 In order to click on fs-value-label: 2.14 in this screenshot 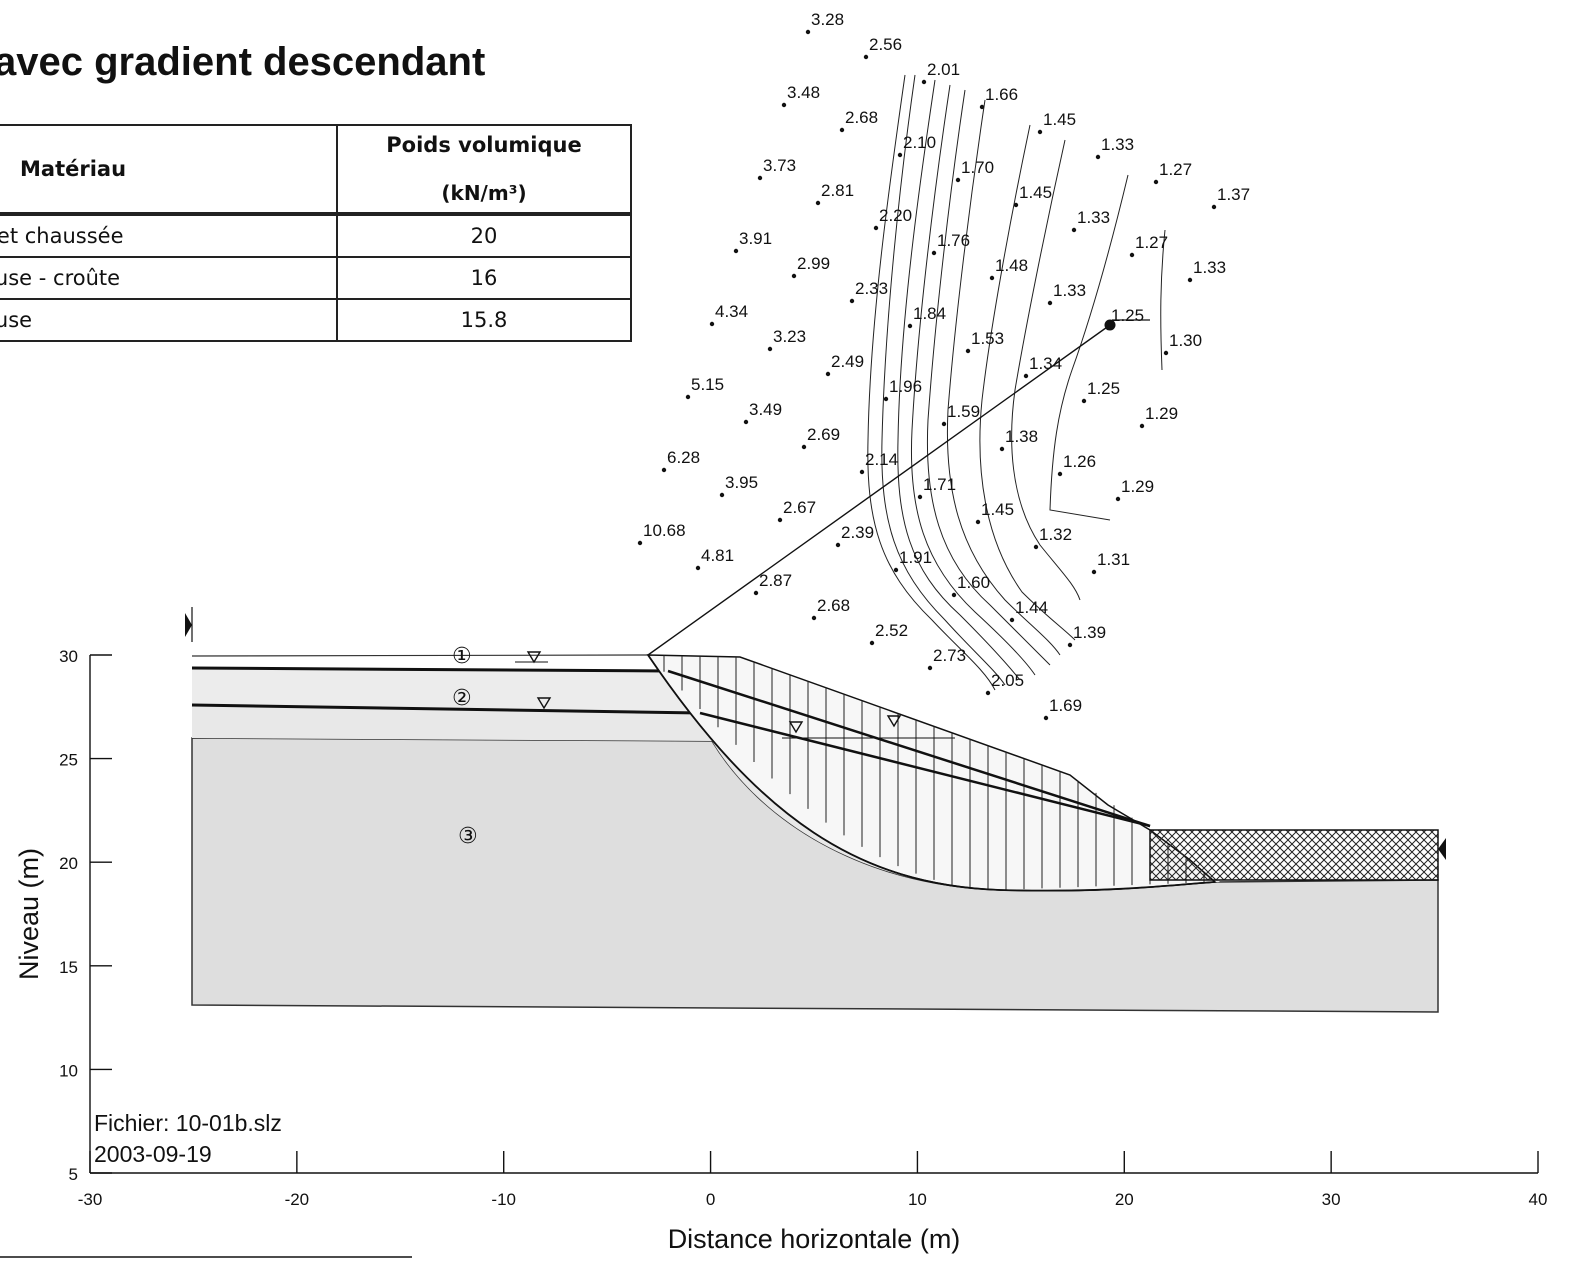, I will do `click(881, 459)`.